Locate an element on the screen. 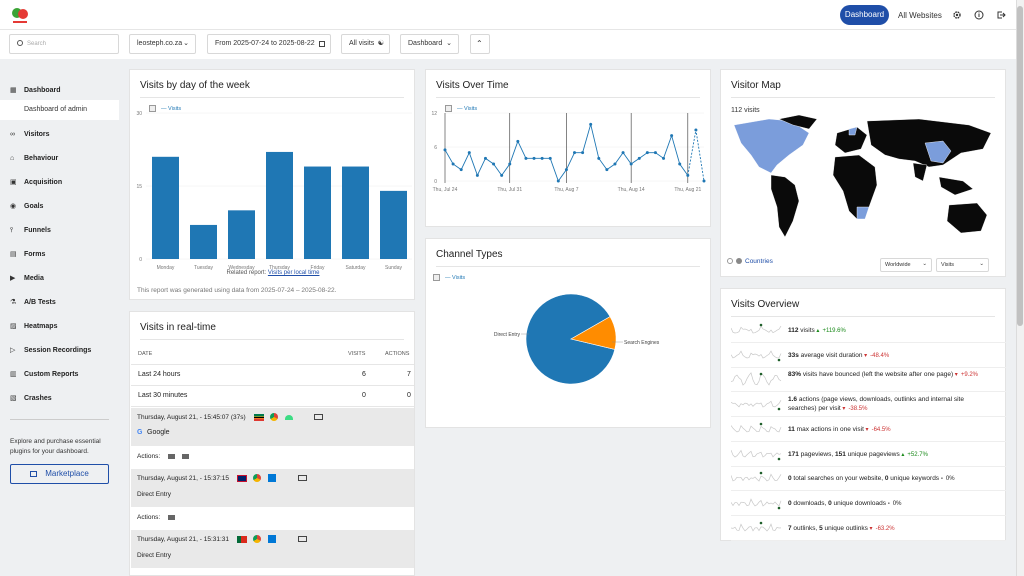  nav-dashboard-button: Dashboard is located at coordinates (864, 15).